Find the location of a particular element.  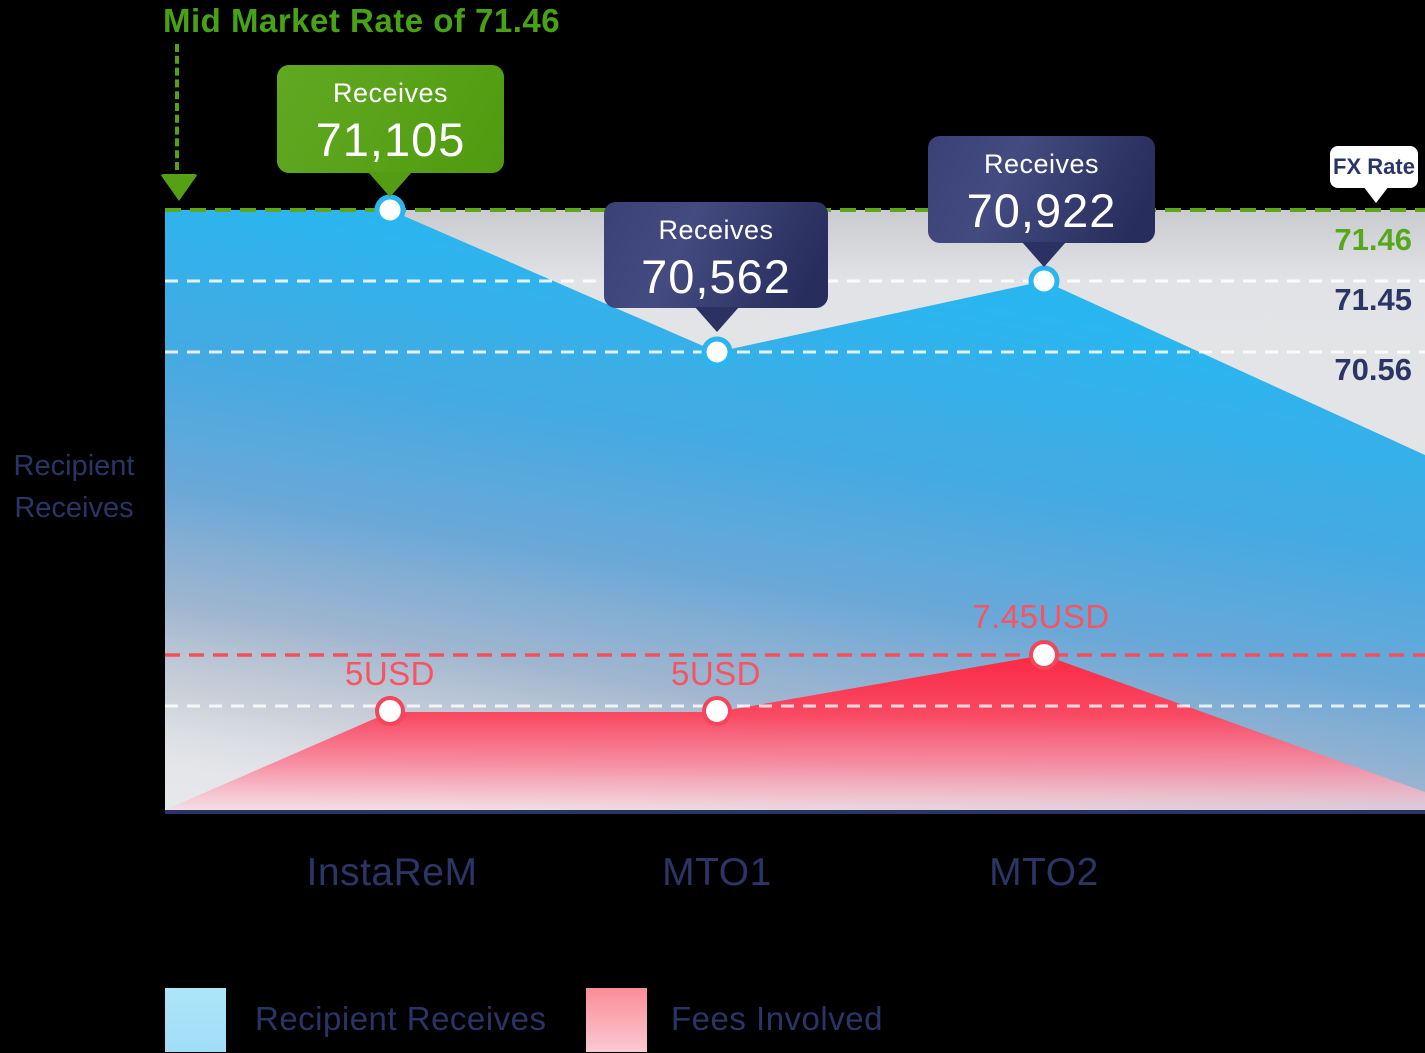

fx-rate-badge-pointer is located at coordinates (1376, 194).